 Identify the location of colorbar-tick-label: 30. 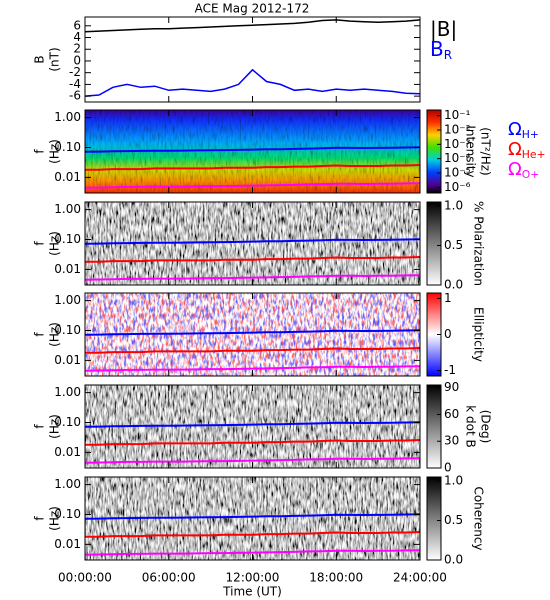
(451, 441).